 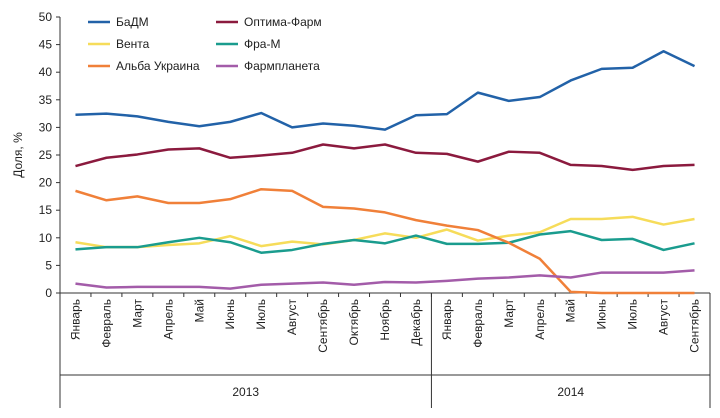 I want to click on x-tick-label: Декабрь, so click(x=416, y=322).